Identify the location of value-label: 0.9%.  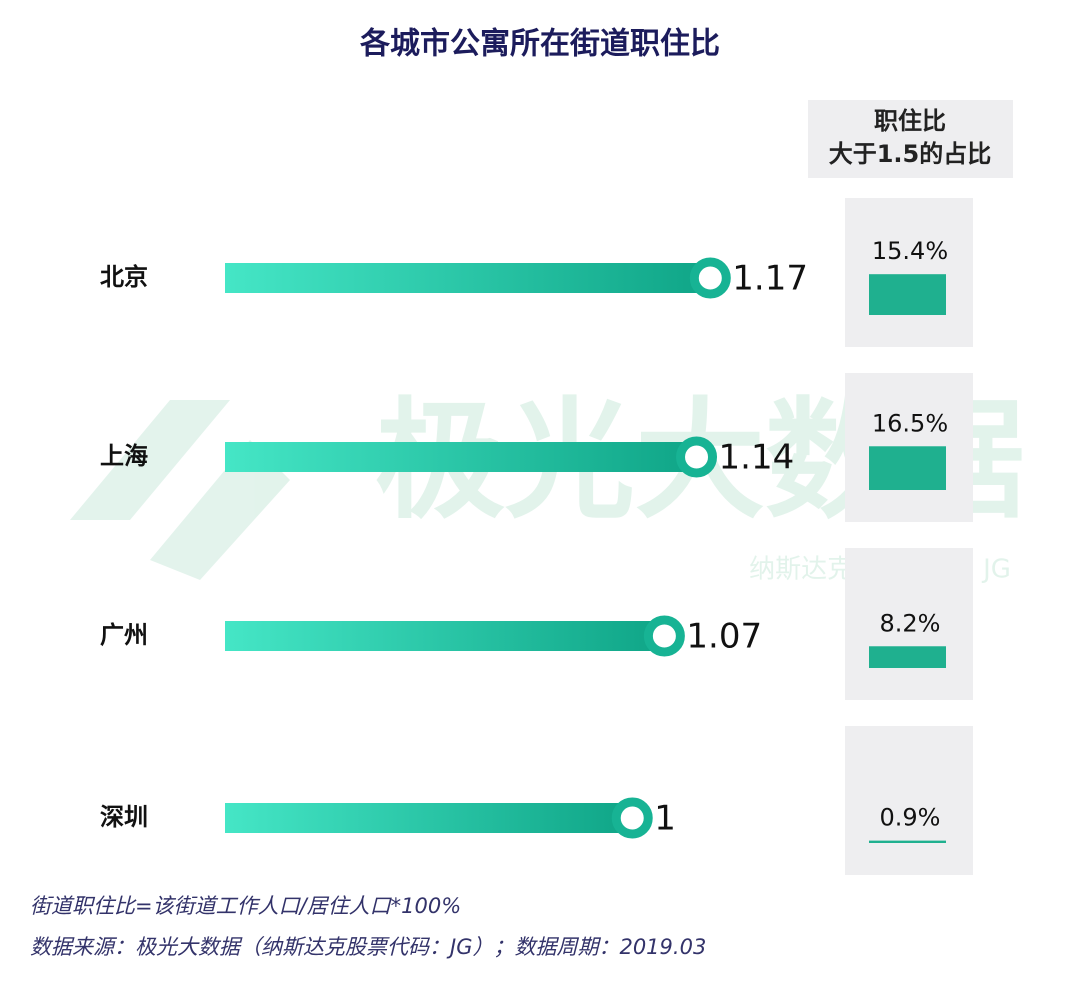
(910, 818).